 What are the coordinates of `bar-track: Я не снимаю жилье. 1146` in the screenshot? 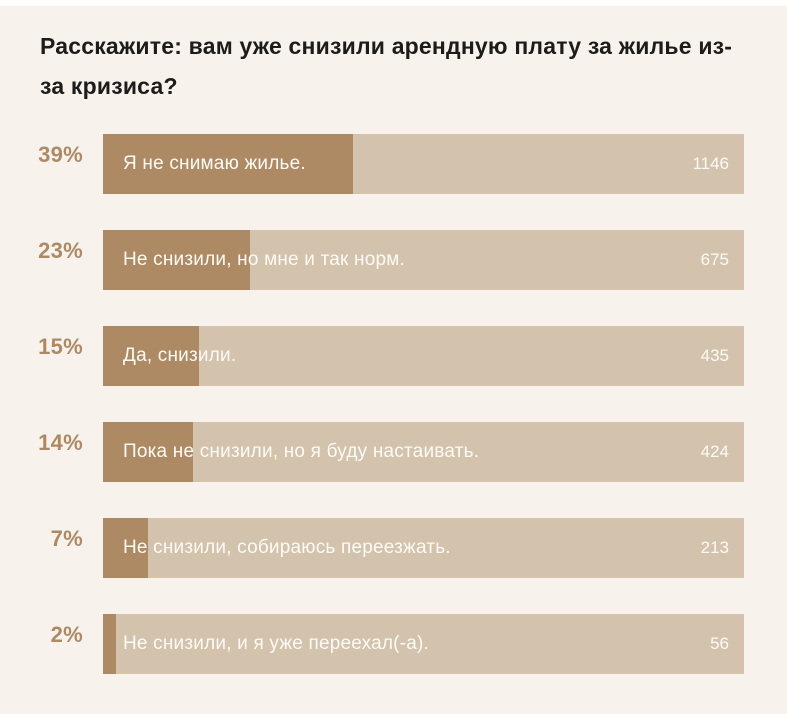 It's located at (423, 164).